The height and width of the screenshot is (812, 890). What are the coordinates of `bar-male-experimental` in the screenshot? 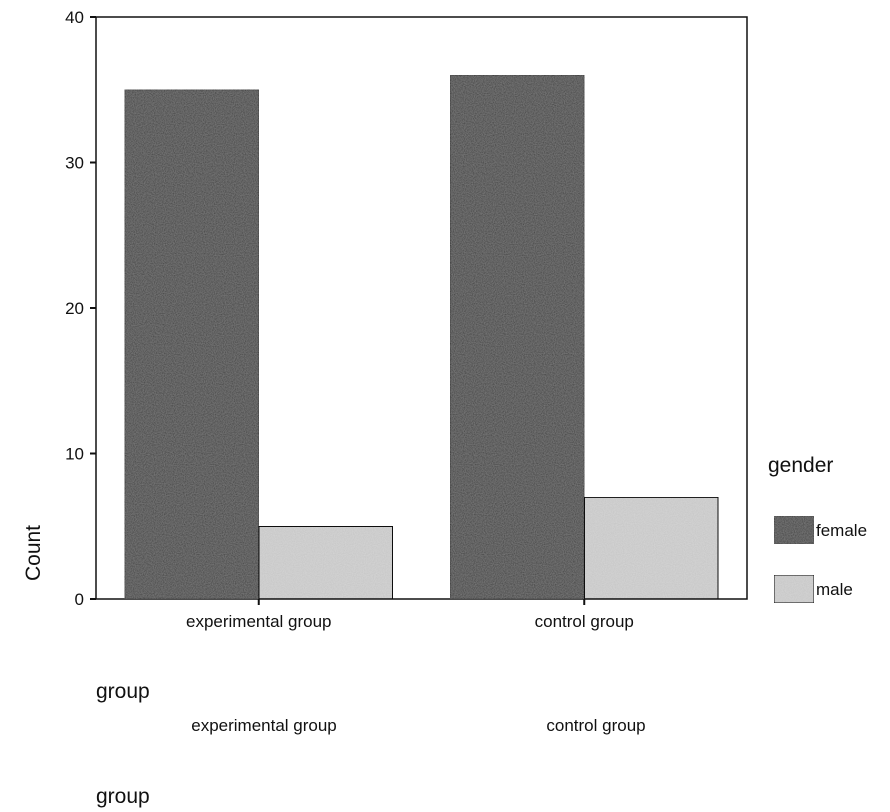 It's located at (326, 562).